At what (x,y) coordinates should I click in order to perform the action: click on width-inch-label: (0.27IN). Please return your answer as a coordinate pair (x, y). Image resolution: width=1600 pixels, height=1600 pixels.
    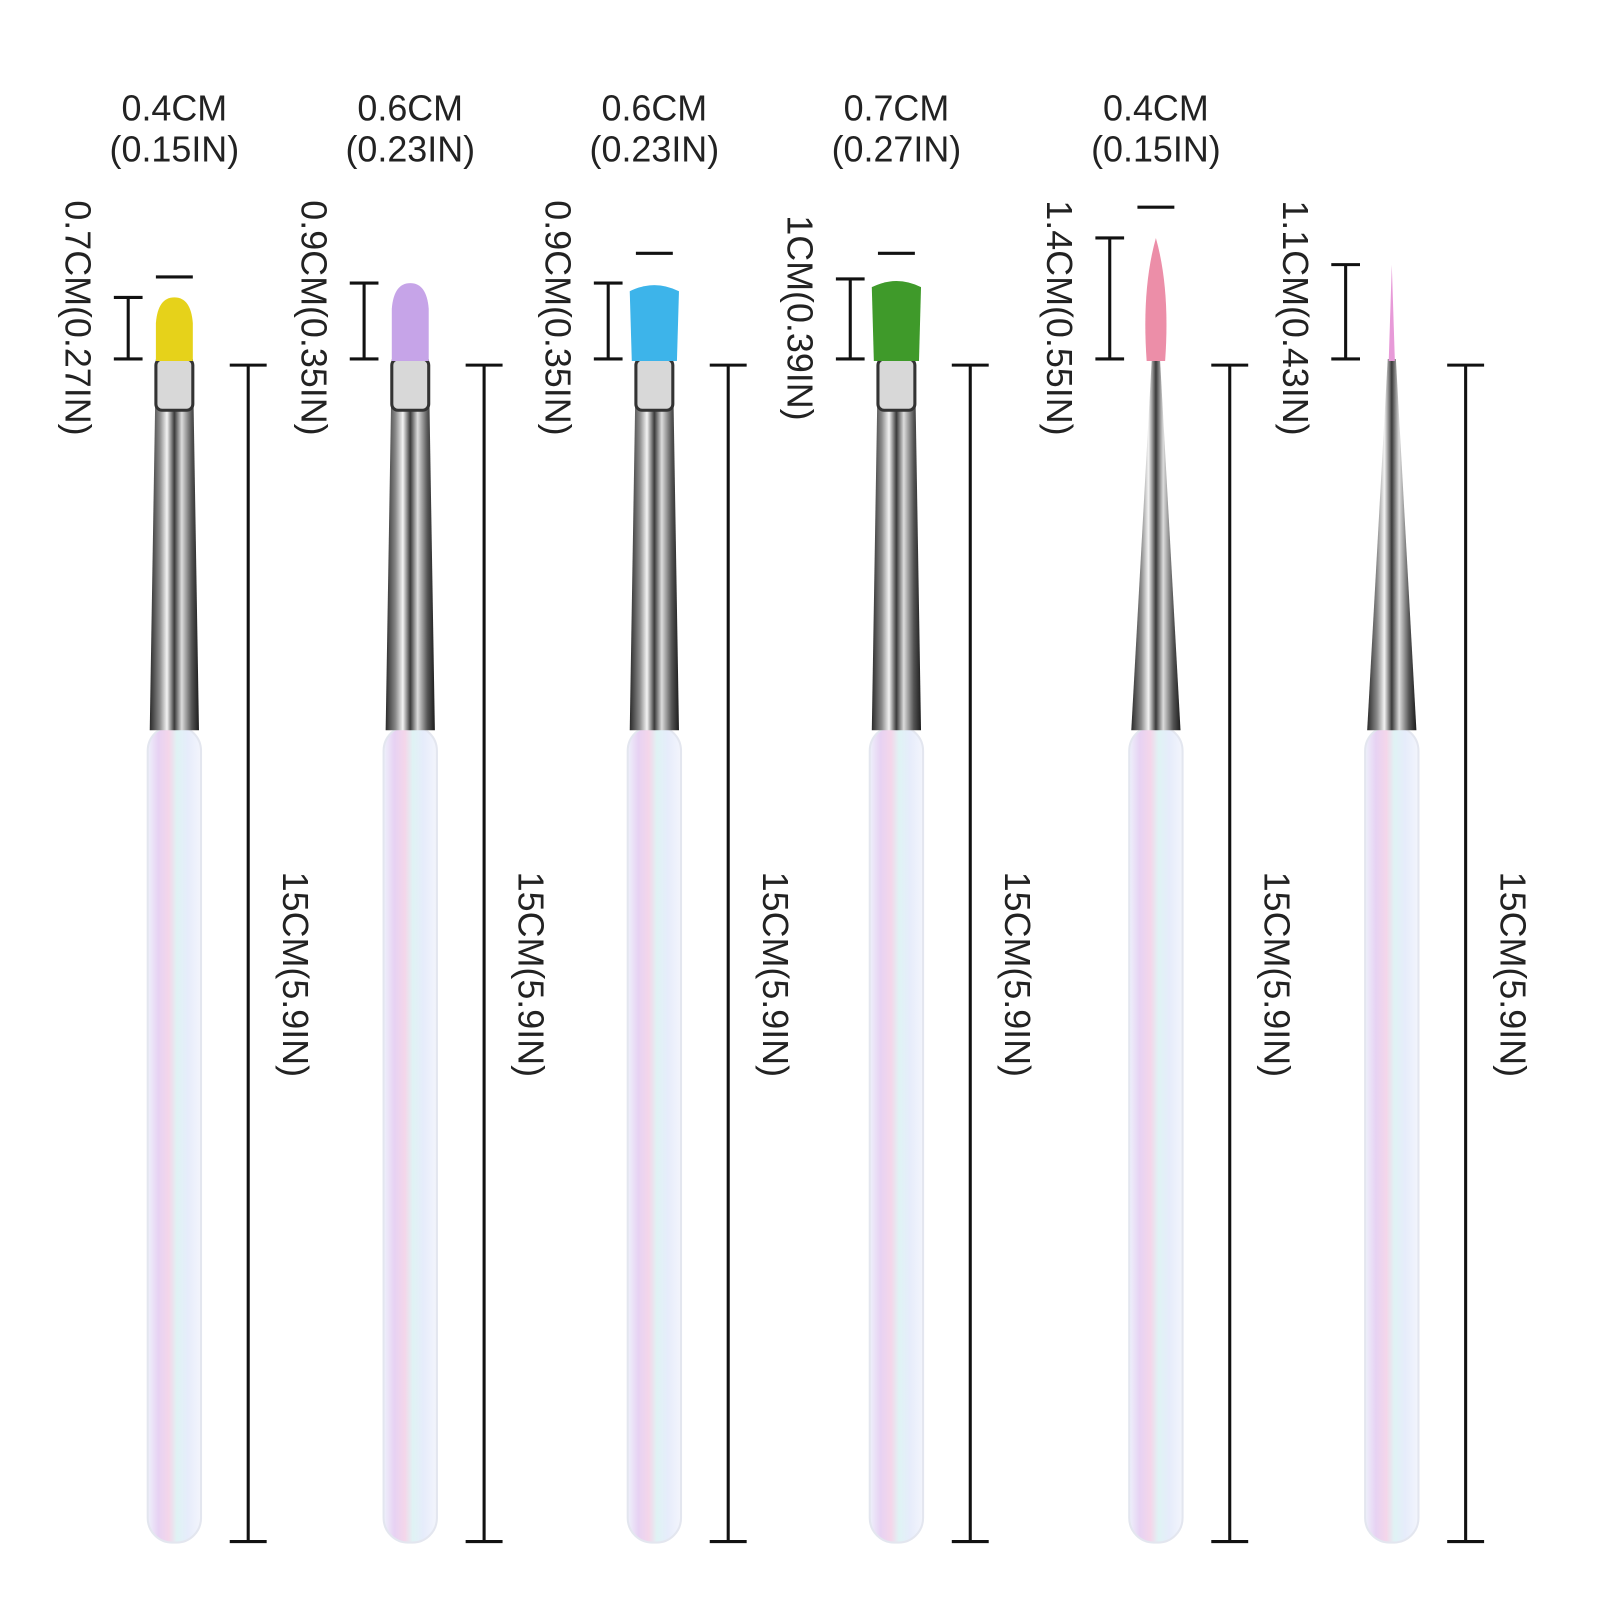
    Looking at the image, I should click on (897, 149).